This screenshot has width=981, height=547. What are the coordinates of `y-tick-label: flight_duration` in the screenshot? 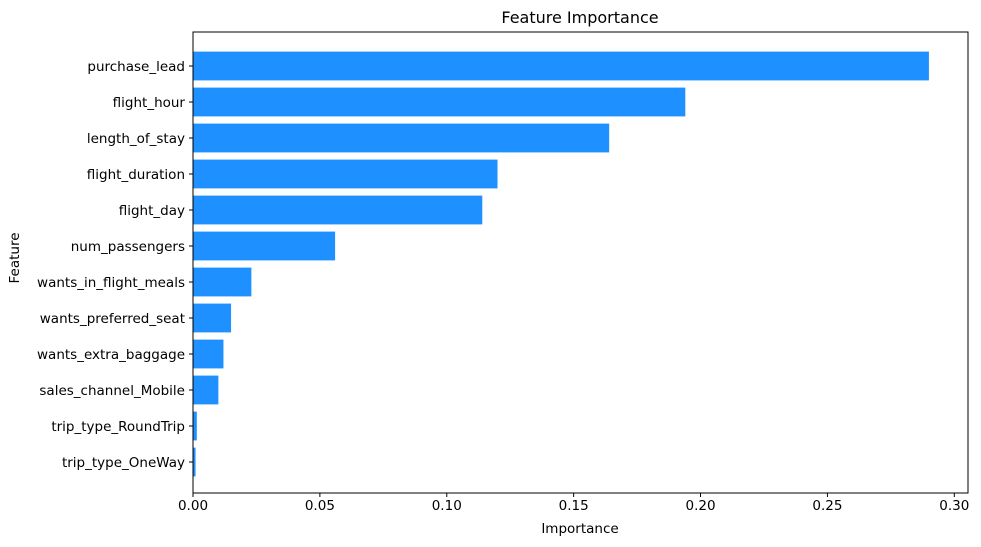 It's located at (136, 175).